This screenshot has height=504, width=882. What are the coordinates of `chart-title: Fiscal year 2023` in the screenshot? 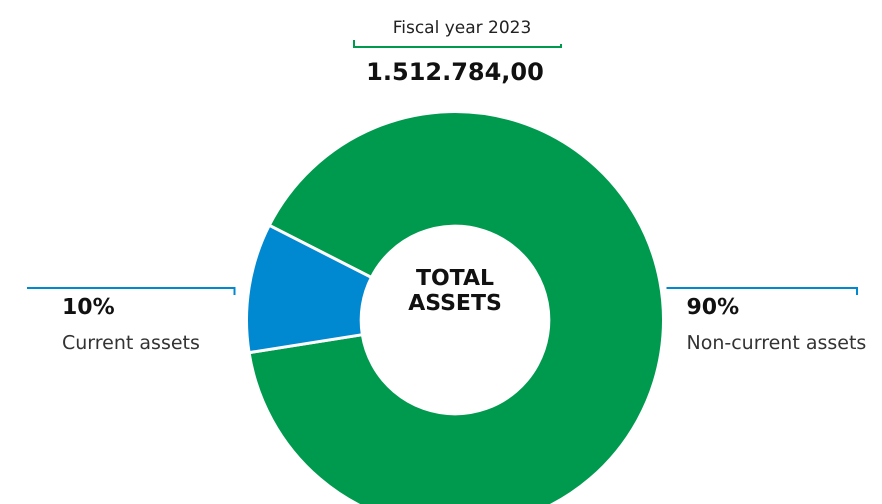 It's located at (462, 28).